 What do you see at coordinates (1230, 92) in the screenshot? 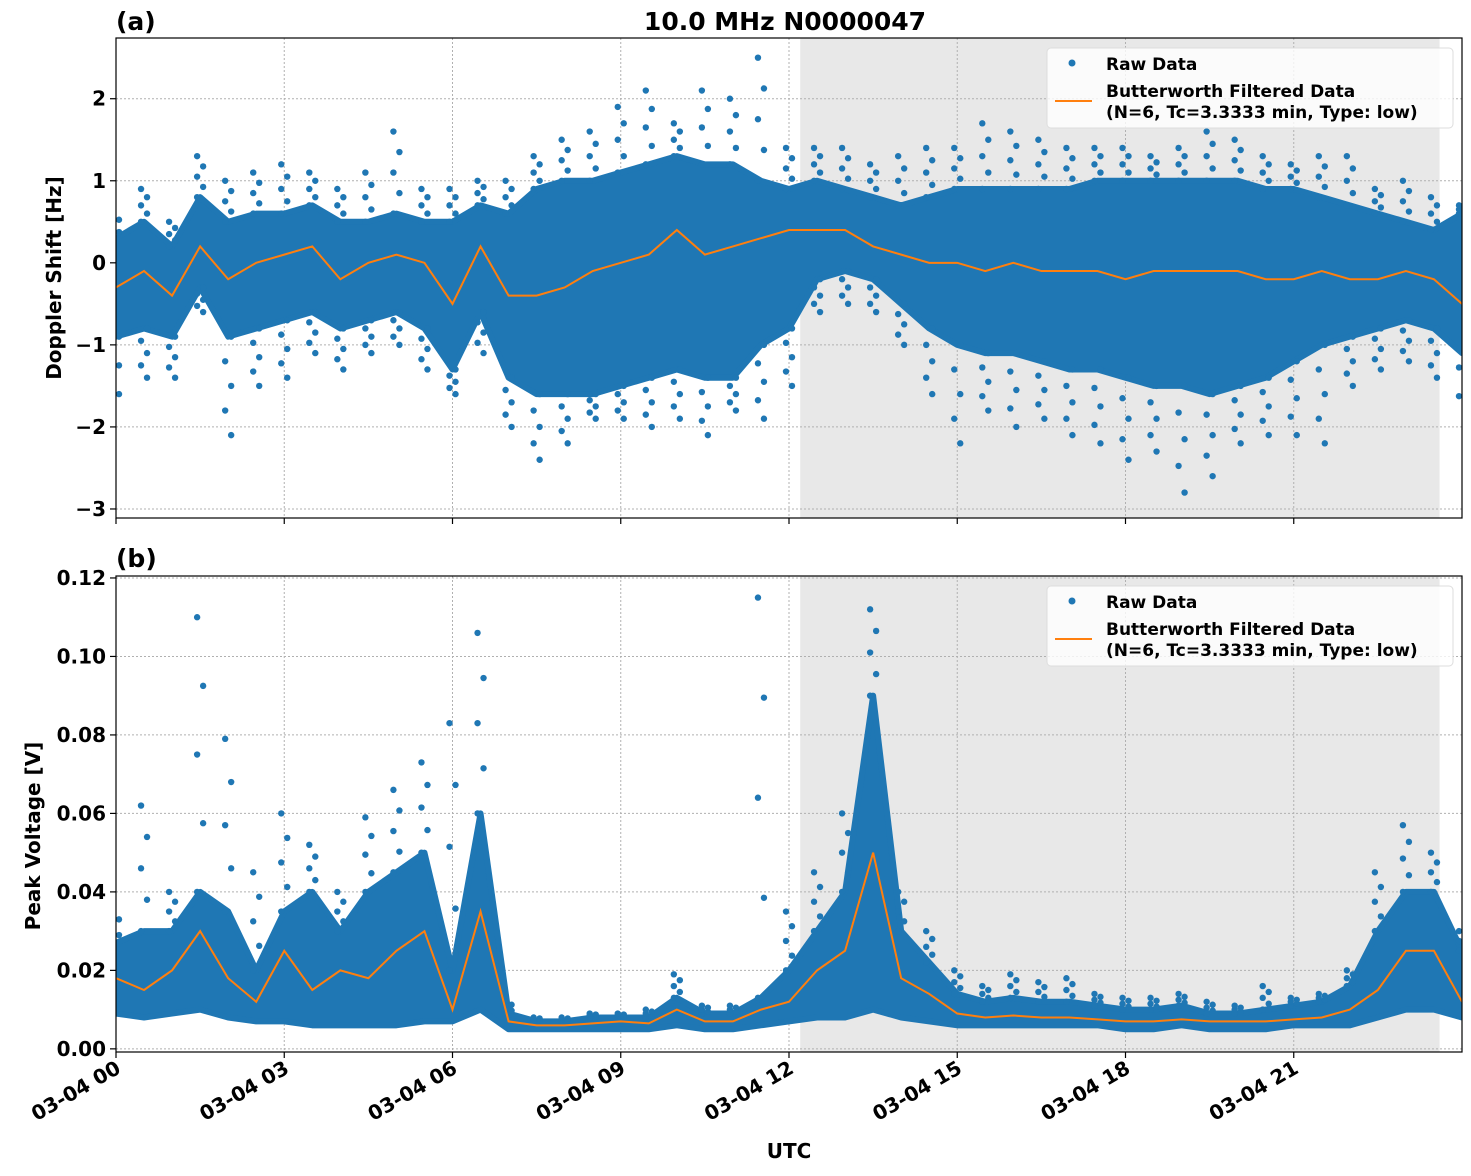
I see `legend-filtered-label: Butterworth Filtered Data` at bounding box center [1230, 92].